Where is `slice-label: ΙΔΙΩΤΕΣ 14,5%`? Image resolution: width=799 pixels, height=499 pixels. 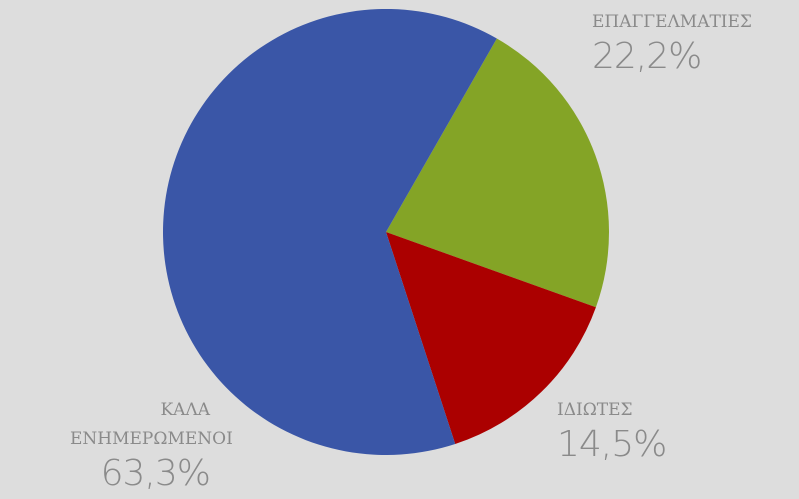 slice-label: ΙΔΙΩΤΕΣ 14,5% is located at coordinates (612, 430).